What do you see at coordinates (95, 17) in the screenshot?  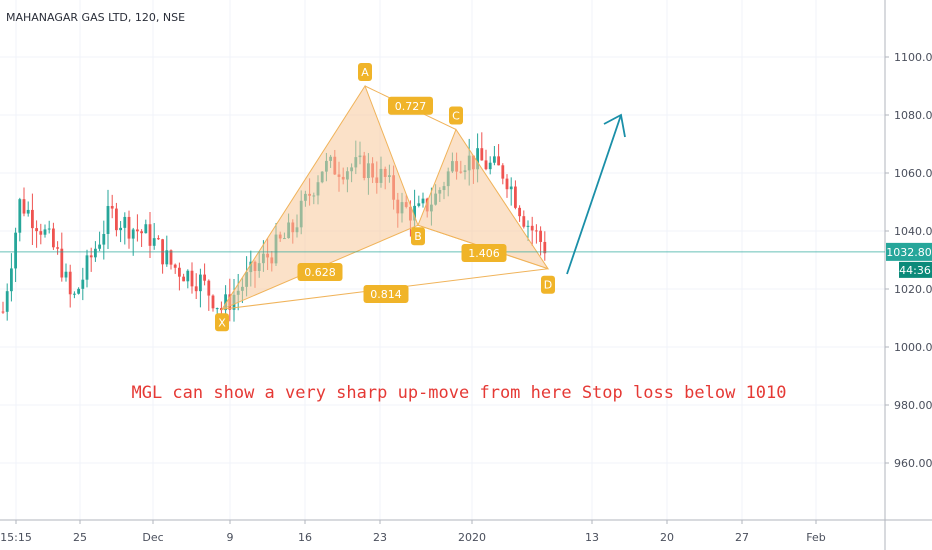 I see `symbol-title: MAHANAGAR GAS LTD, 120, NSE` at bounding box center [95, 17].